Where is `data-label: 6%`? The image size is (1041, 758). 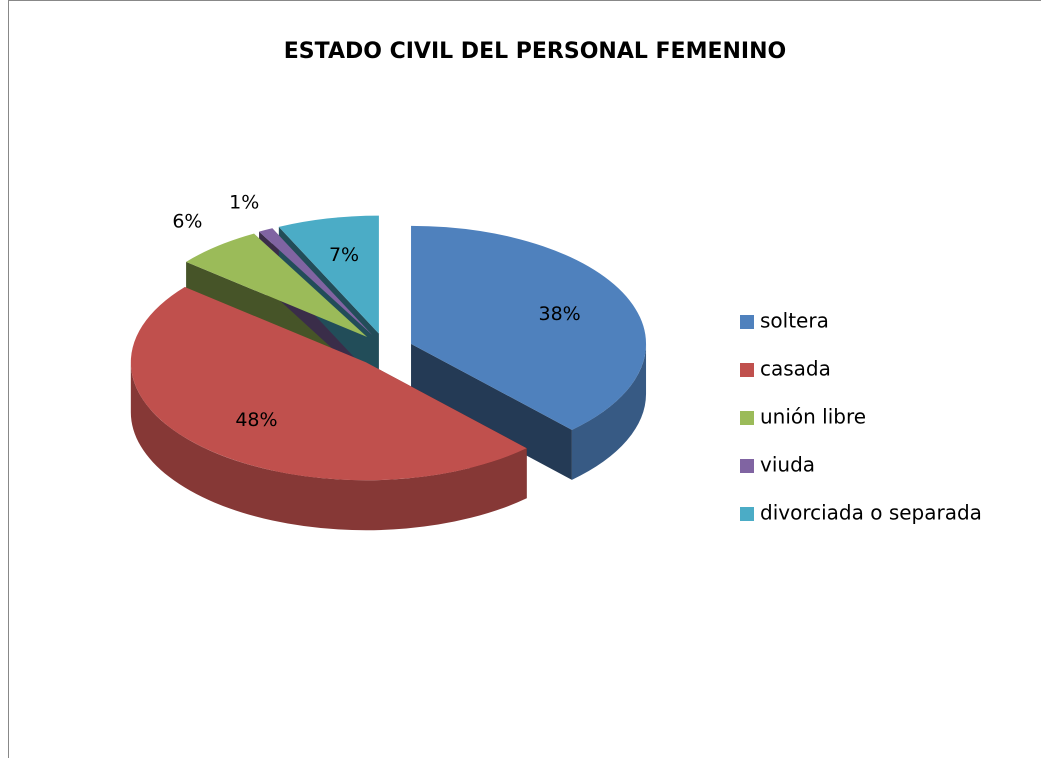
data-label: 6% is located at coordinates (187, 221).